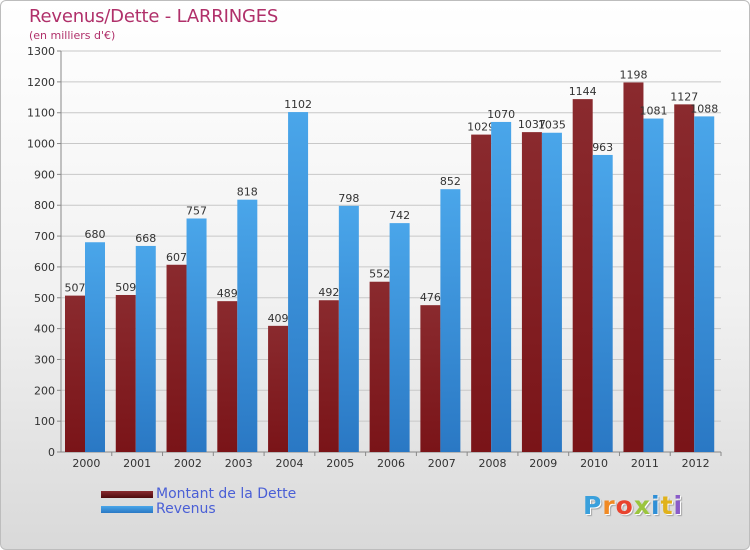 Image resolution: width=750 pixels, height=550 pixels. Describe the element at coordinates (86, 463) in the screenshot. I see `x-tick-label: 2000` at that location.